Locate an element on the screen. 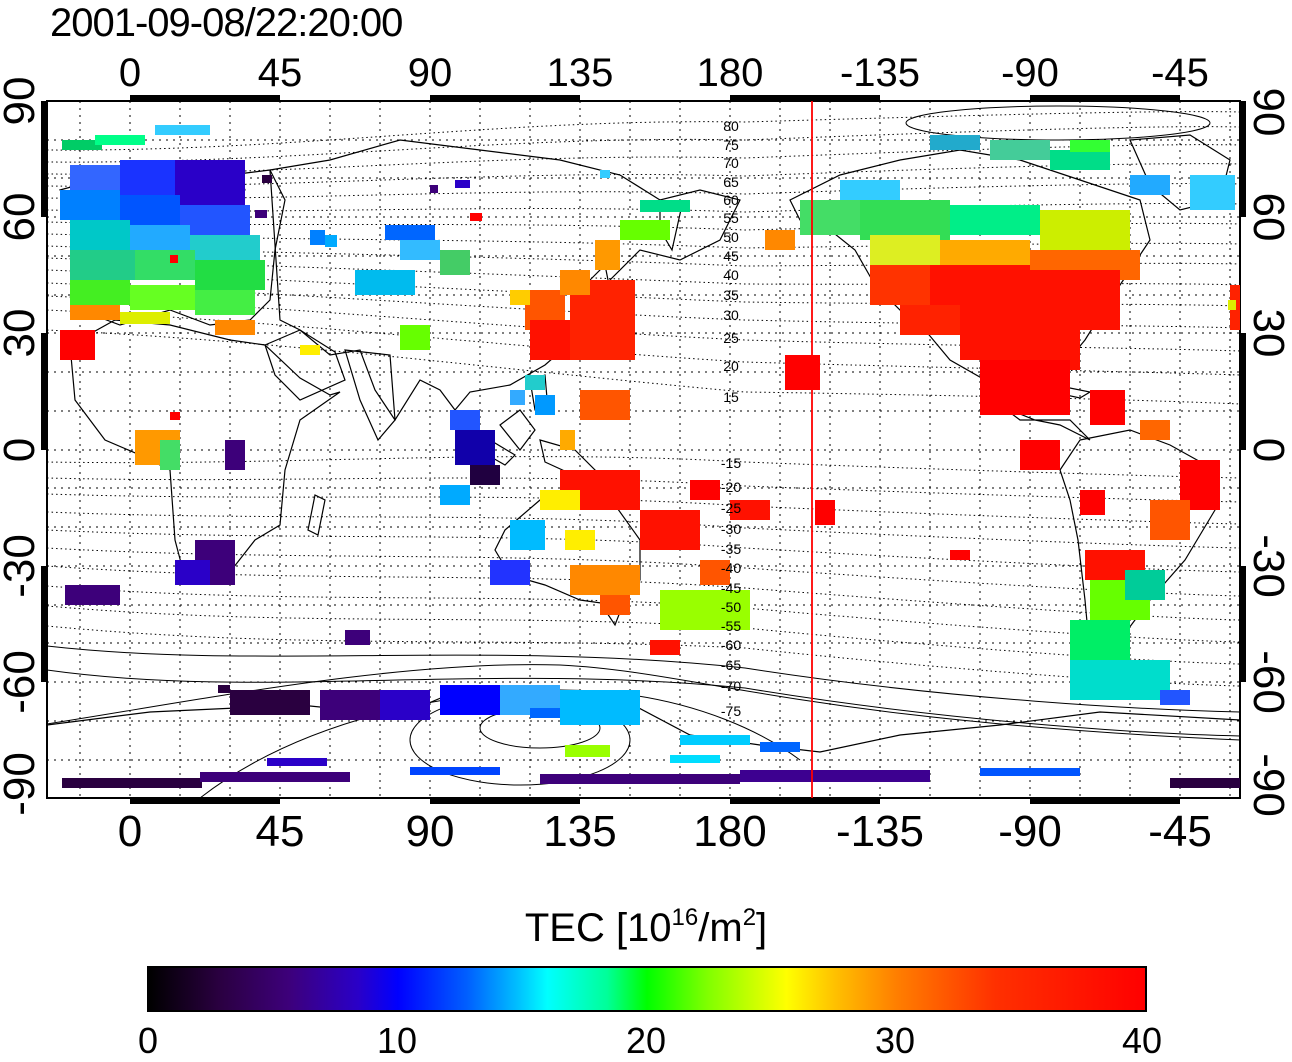 Image resolution: width=1292 pixels, height=1062 pixels. y-axis-right-labels: 90 60 30 0 -30 -60 -90 is located at coordinates (1268, 452).